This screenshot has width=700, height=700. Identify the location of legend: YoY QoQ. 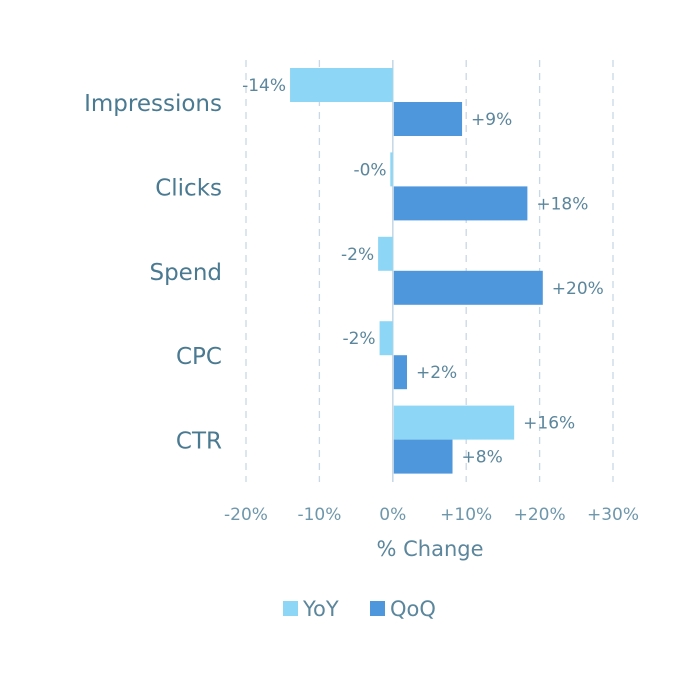
(359, 609).